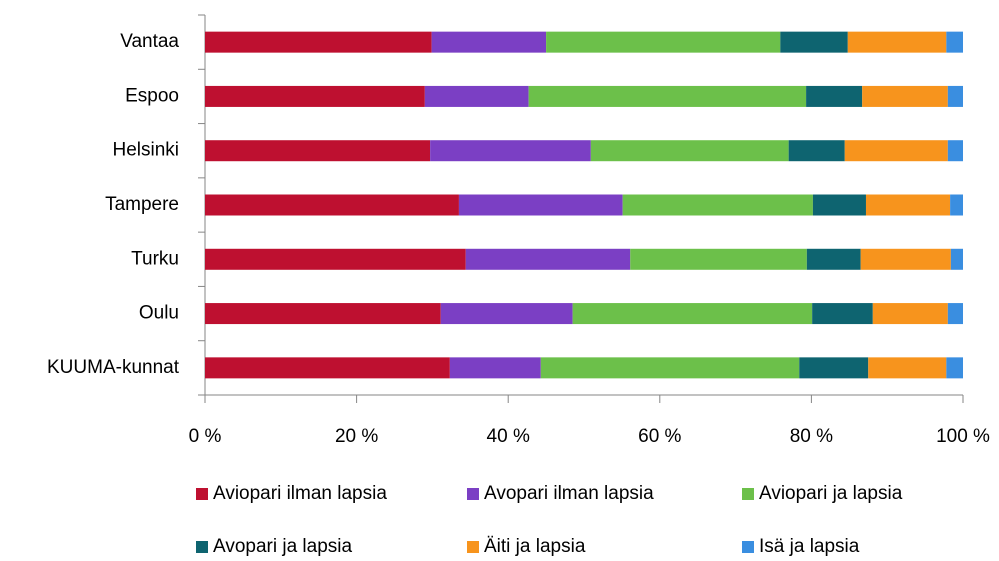 This screenshot has width=999, height=561. What do you see at coordinates (155, 258) in the screenshot?
I see `y-tick-label: Turku` at bounding box center [155, 258].